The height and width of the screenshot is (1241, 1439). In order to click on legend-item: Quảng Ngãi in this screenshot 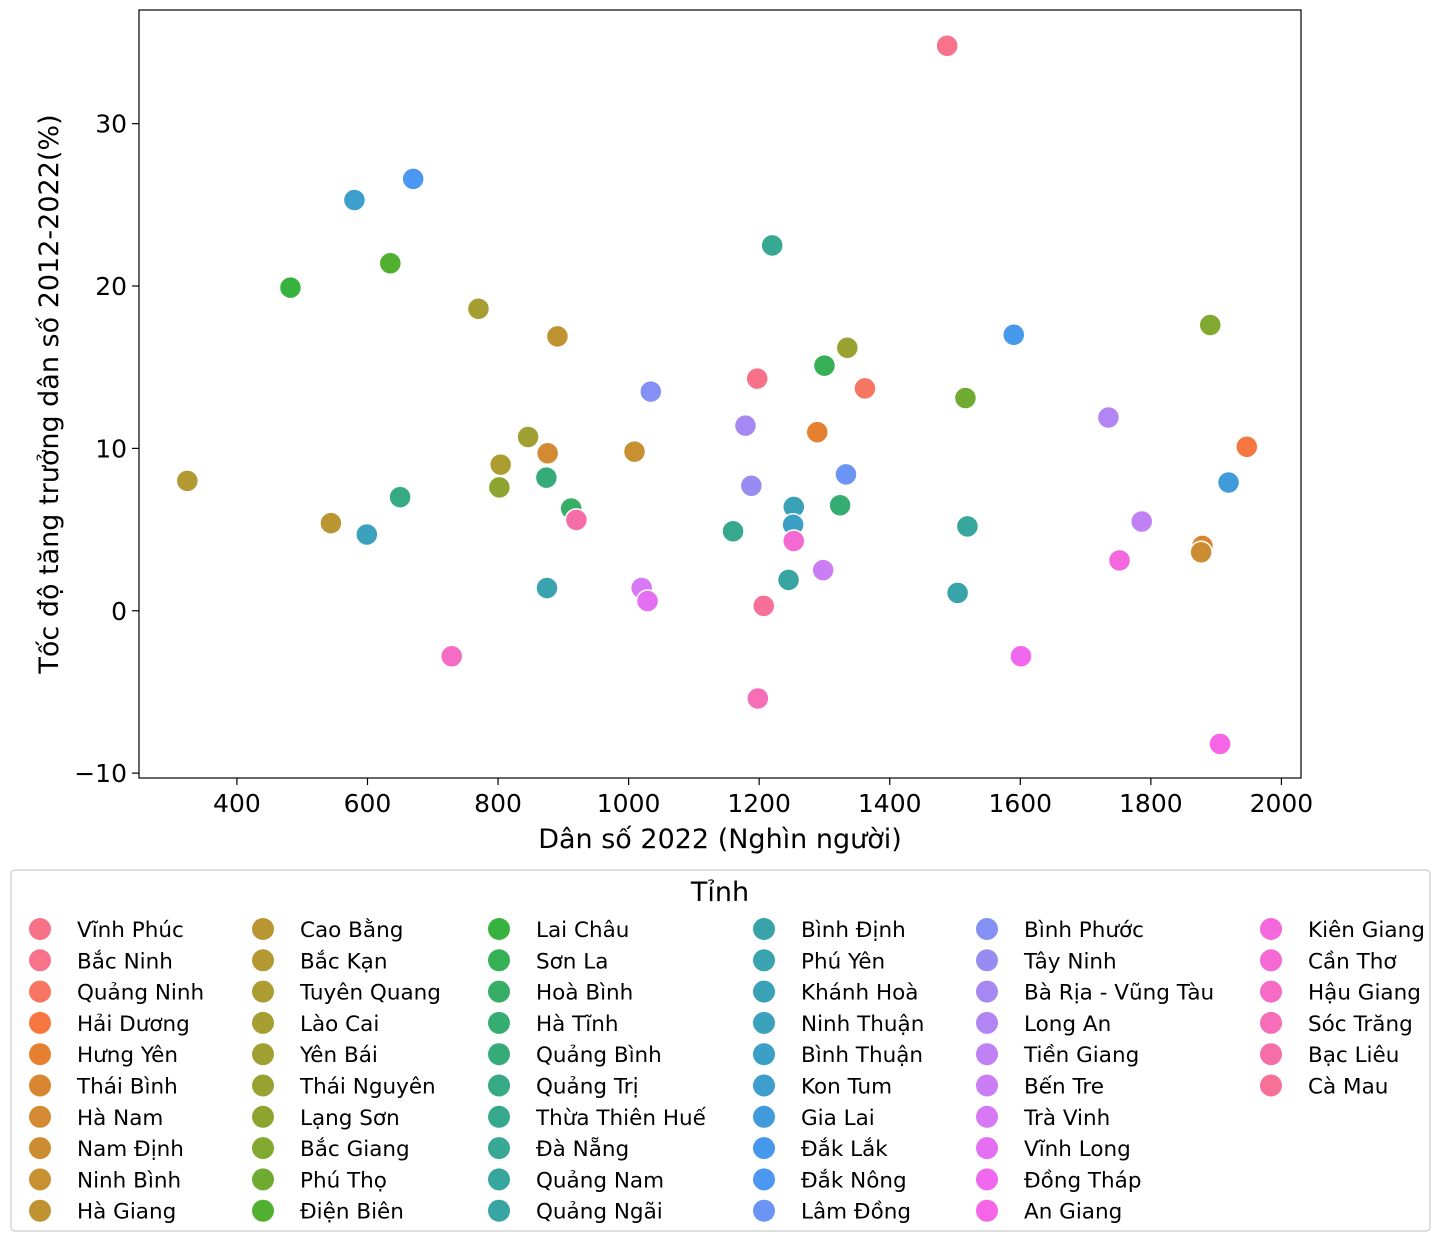, I will do `click(575, 1212)`.